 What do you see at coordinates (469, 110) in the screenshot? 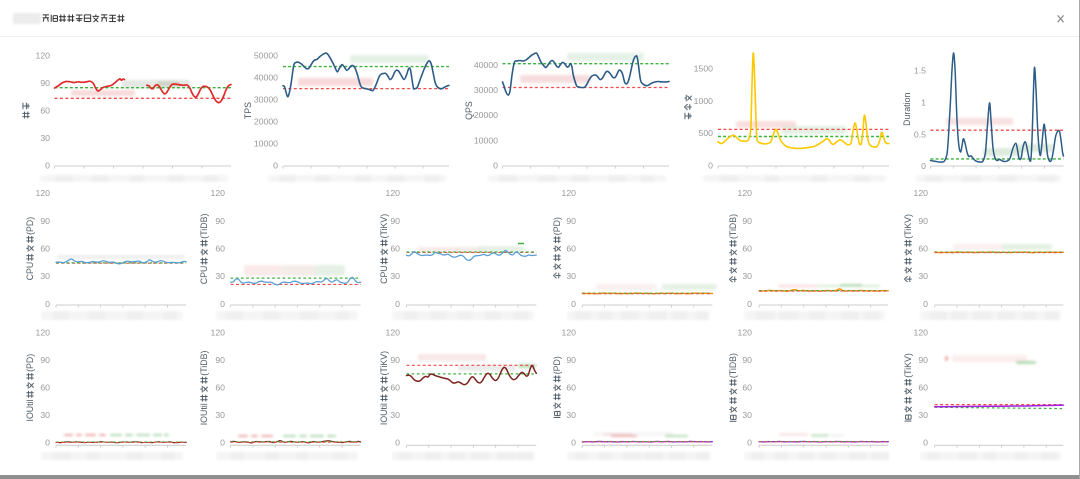
I see `svg-text: QPS` at bounding box center [469, 110].